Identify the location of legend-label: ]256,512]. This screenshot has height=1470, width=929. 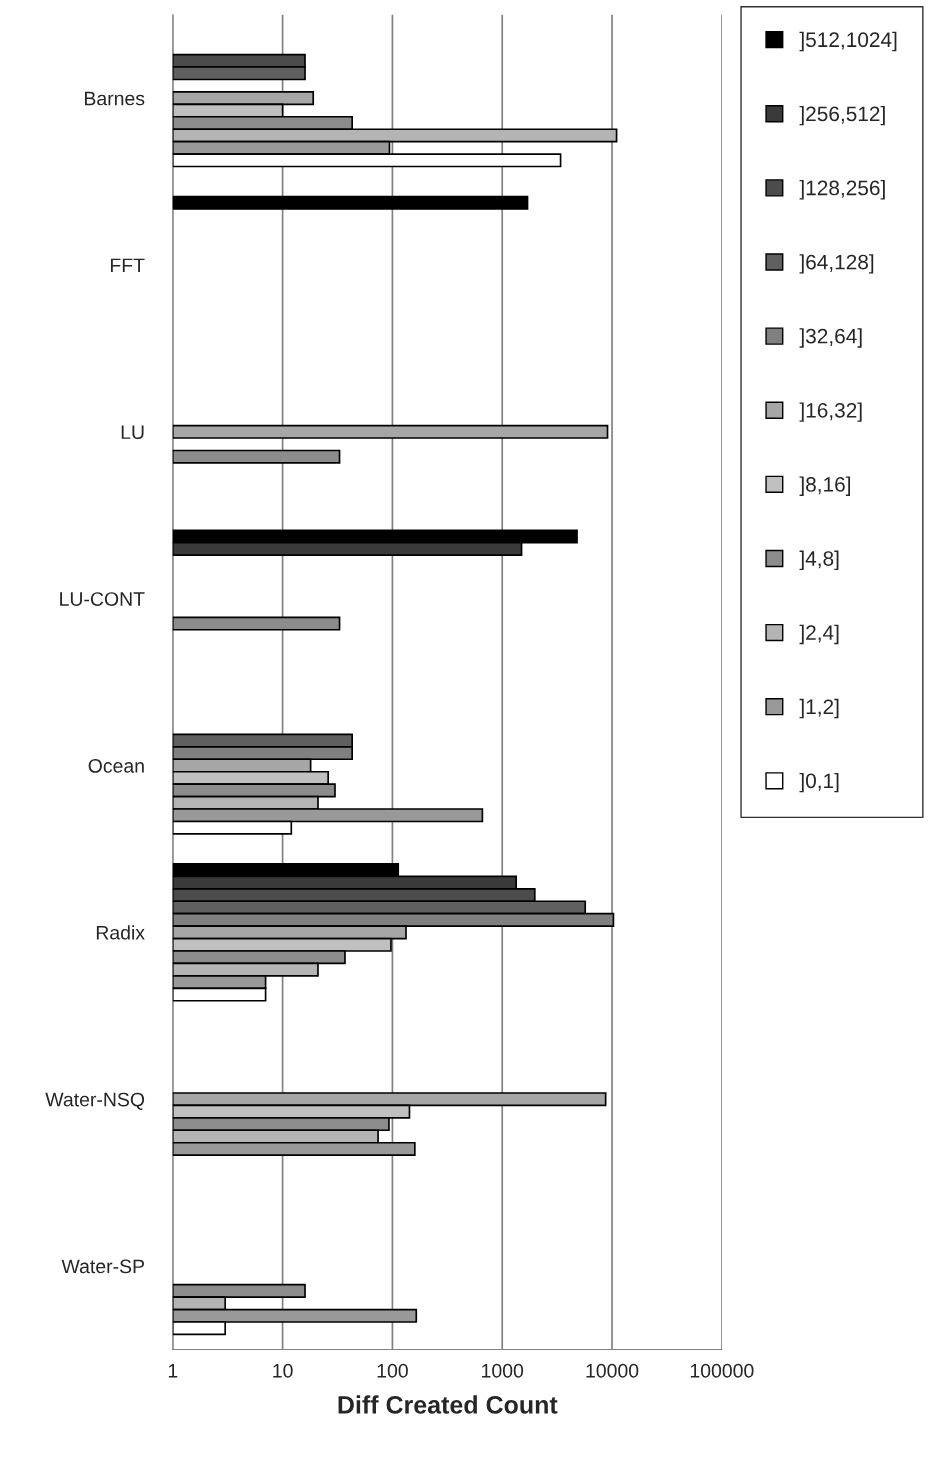
(842, 115).